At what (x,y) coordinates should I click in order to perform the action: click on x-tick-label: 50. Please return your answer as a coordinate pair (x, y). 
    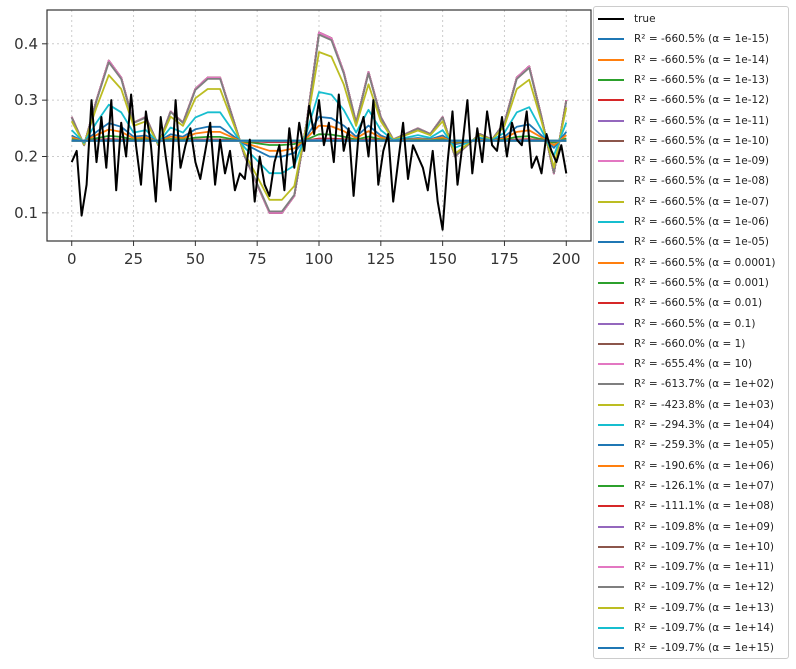
    Looking at the image, I should click on (195, 259).